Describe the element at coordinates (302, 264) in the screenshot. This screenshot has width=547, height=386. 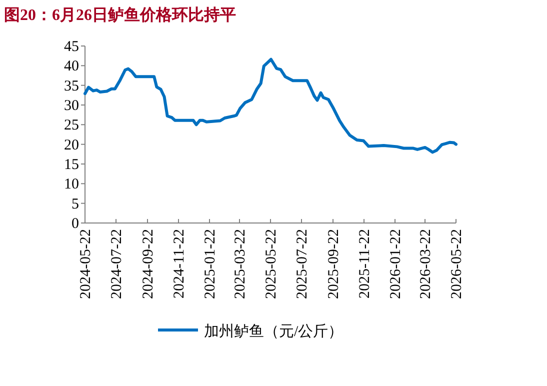
I see `x-tick-label: 2025-07-22` at that location.